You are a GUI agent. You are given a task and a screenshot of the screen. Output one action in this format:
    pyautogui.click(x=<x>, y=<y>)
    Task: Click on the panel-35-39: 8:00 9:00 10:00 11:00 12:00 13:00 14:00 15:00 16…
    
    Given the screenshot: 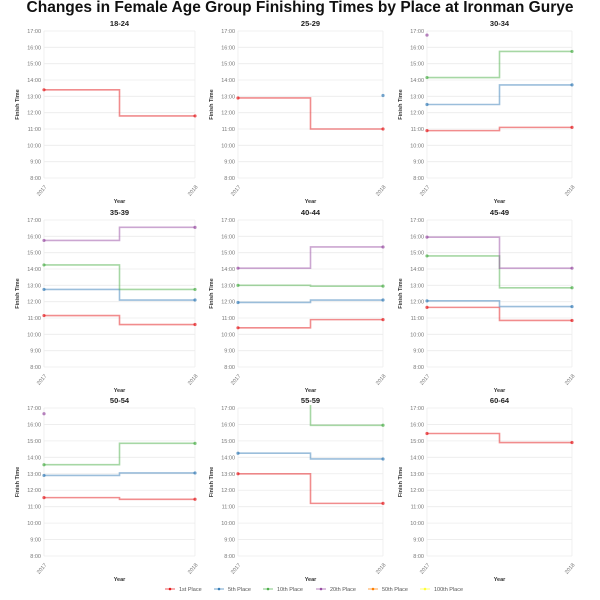 What is the action you would take?
    pyautogui.click(x=107, y=301)
    